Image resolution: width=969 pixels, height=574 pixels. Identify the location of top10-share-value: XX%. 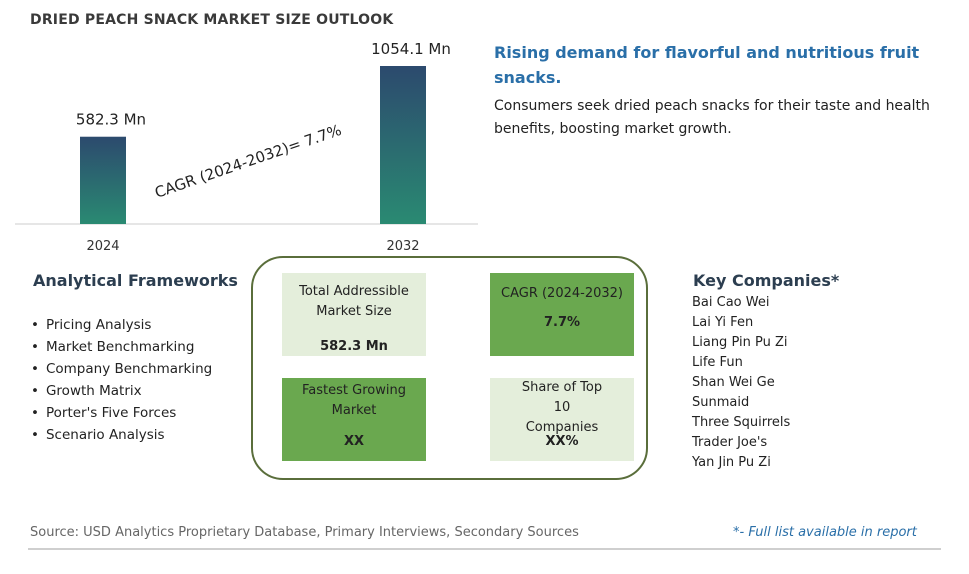
(562, 441).